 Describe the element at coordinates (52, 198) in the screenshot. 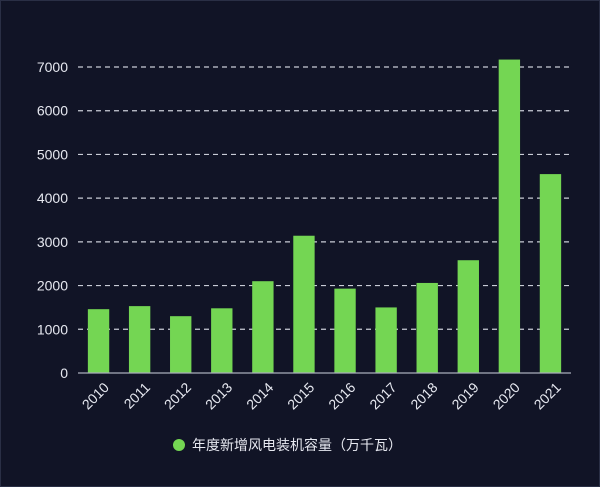

I see `y-tick-label: 4000` at that location.